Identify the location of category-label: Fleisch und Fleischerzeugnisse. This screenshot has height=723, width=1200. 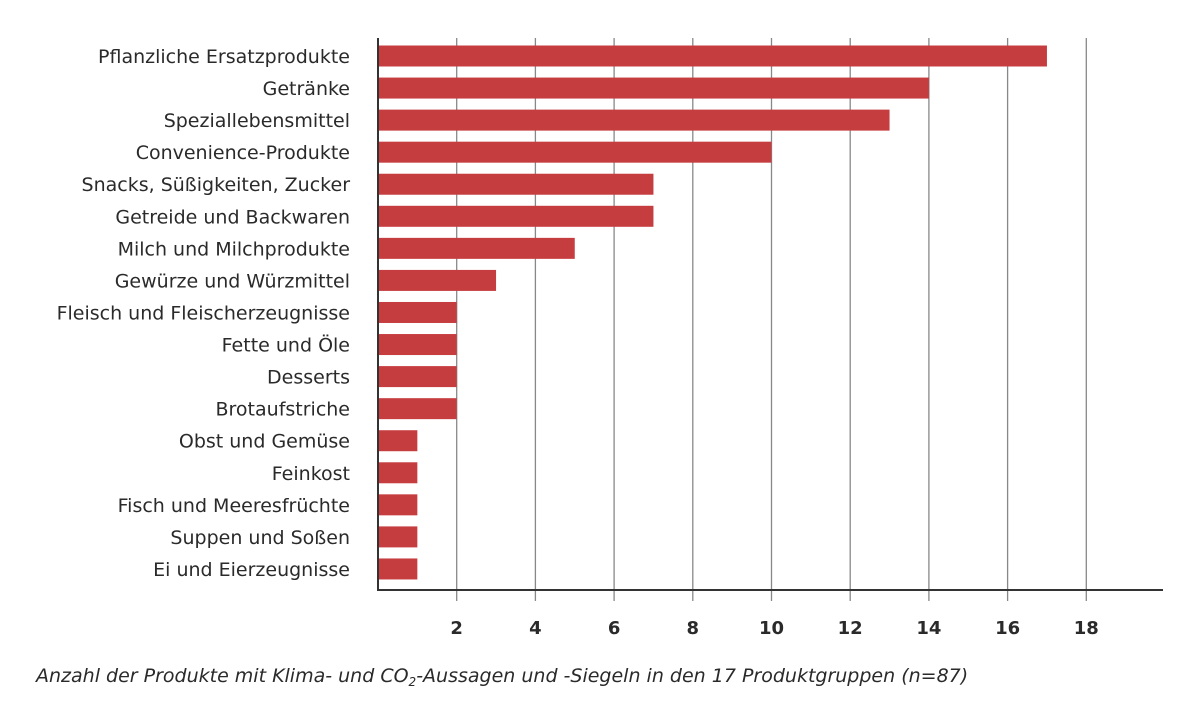
(203, 313).